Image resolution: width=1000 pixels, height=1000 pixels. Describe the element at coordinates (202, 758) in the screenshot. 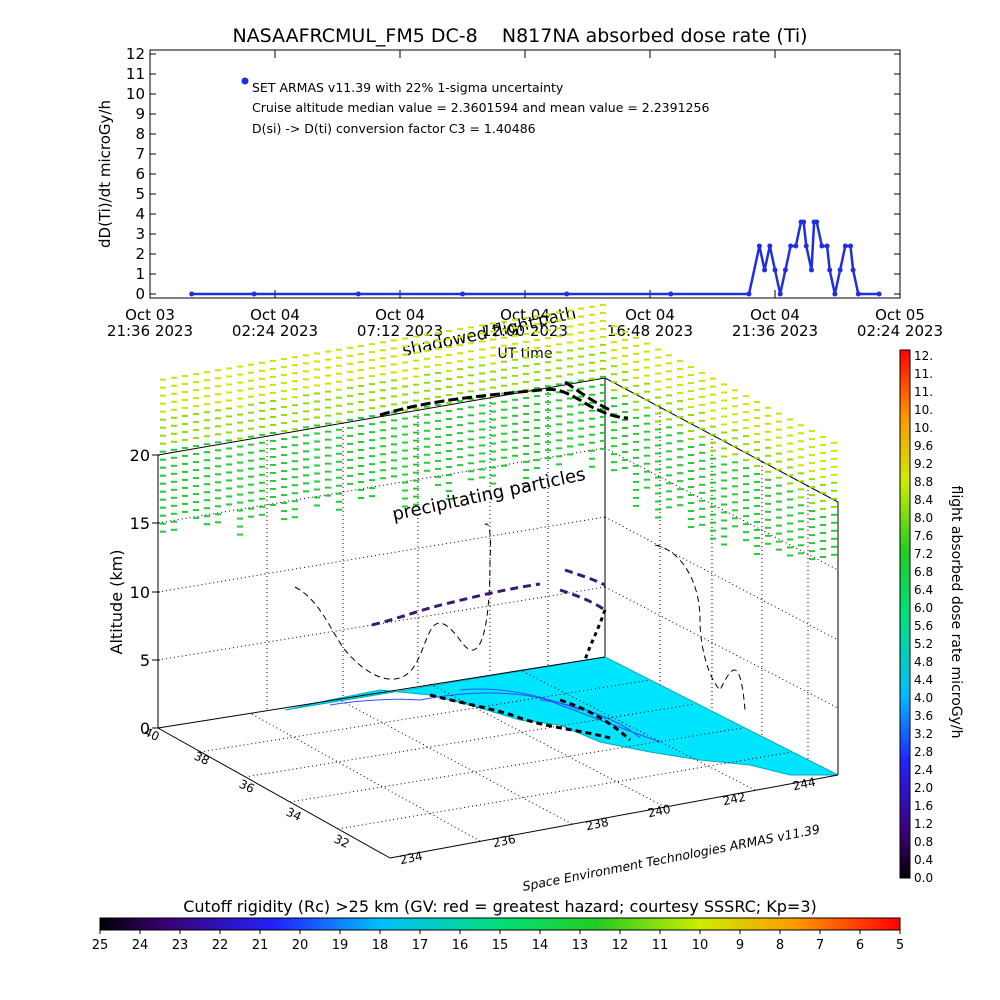

I see `latitude-tick-label: 38` at that location.